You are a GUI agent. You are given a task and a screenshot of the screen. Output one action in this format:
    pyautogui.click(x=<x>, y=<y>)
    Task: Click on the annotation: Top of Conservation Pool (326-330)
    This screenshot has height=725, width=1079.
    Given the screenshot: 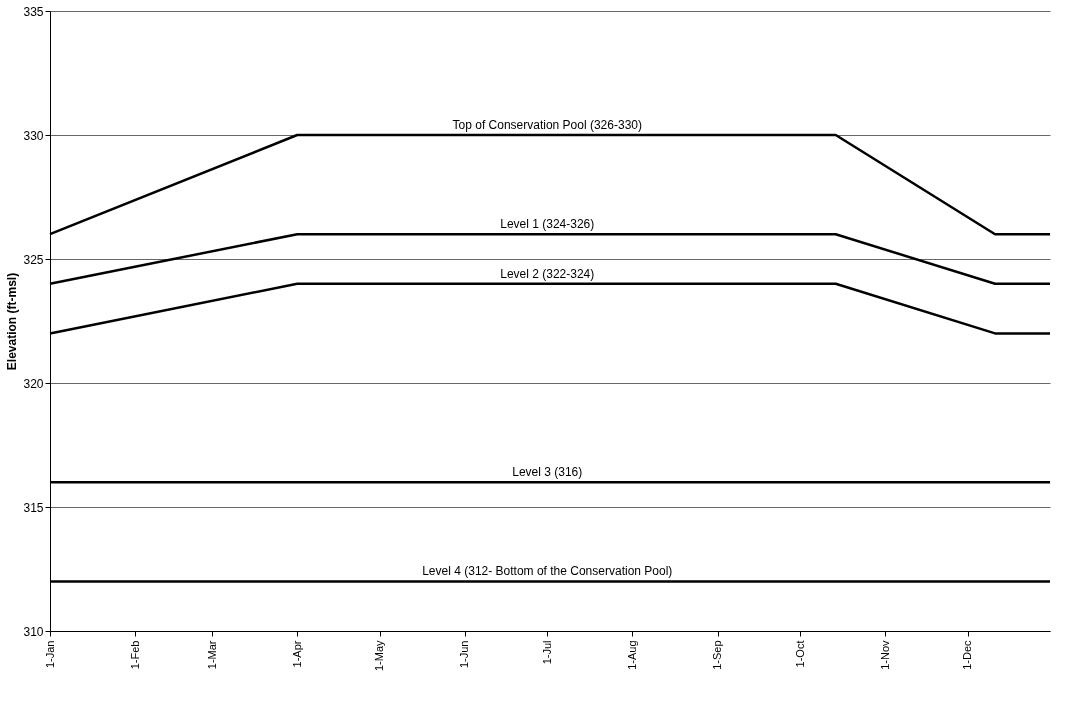 What is the action you would take?
    pyautogui.click(x=547, y=125)
    